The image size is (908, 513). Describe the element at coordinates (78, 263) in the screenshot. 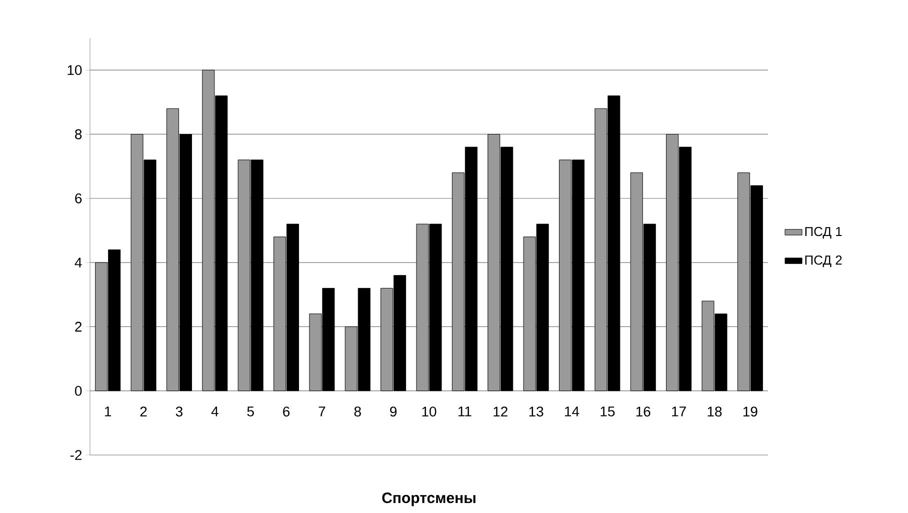

I see `y-tick-label: 4` at that location.